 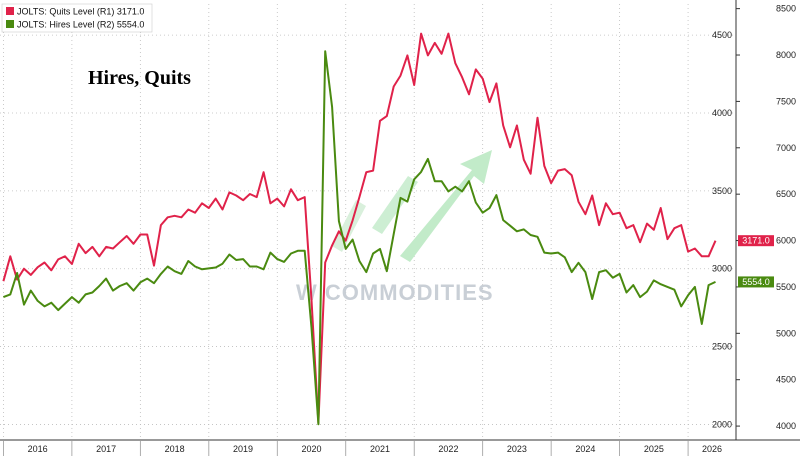 What do you see at coordinates (722, 424) in the screenshot?
I see `quits-axis-tick-label: 2000` at bounding box center [722, 424].